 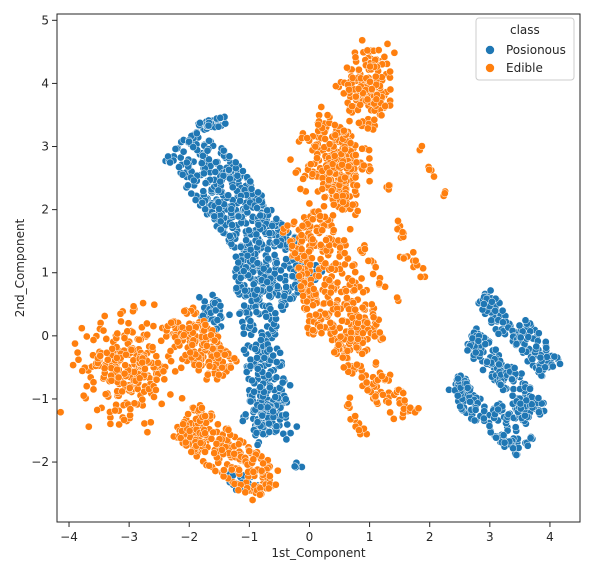 What do you see at coordinates (45, 20) in the screenshot?
I see `y-tick-label: 5` at bounding box center [45, 20].